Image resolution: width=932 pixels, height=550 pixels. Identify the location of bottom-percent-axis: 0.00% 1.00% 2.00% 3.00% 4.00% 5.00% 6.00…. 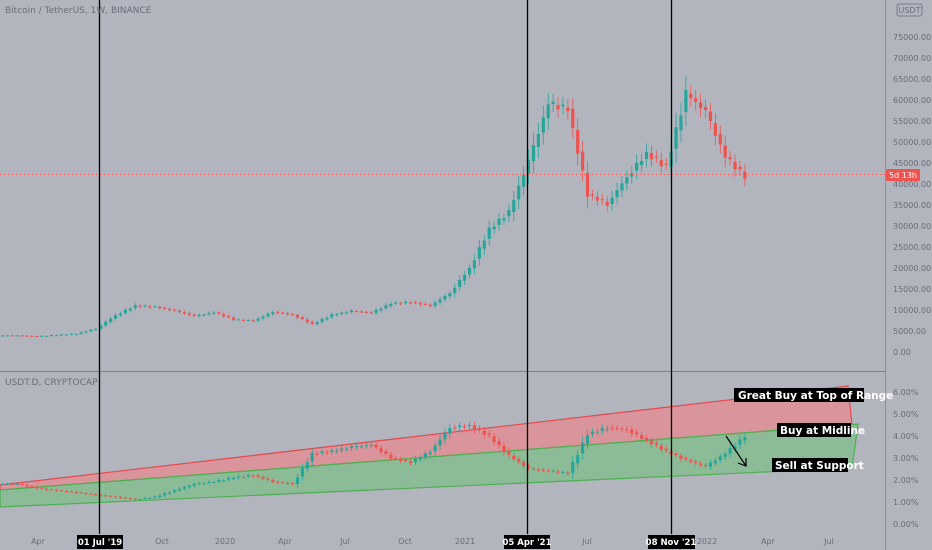
(906, 458).